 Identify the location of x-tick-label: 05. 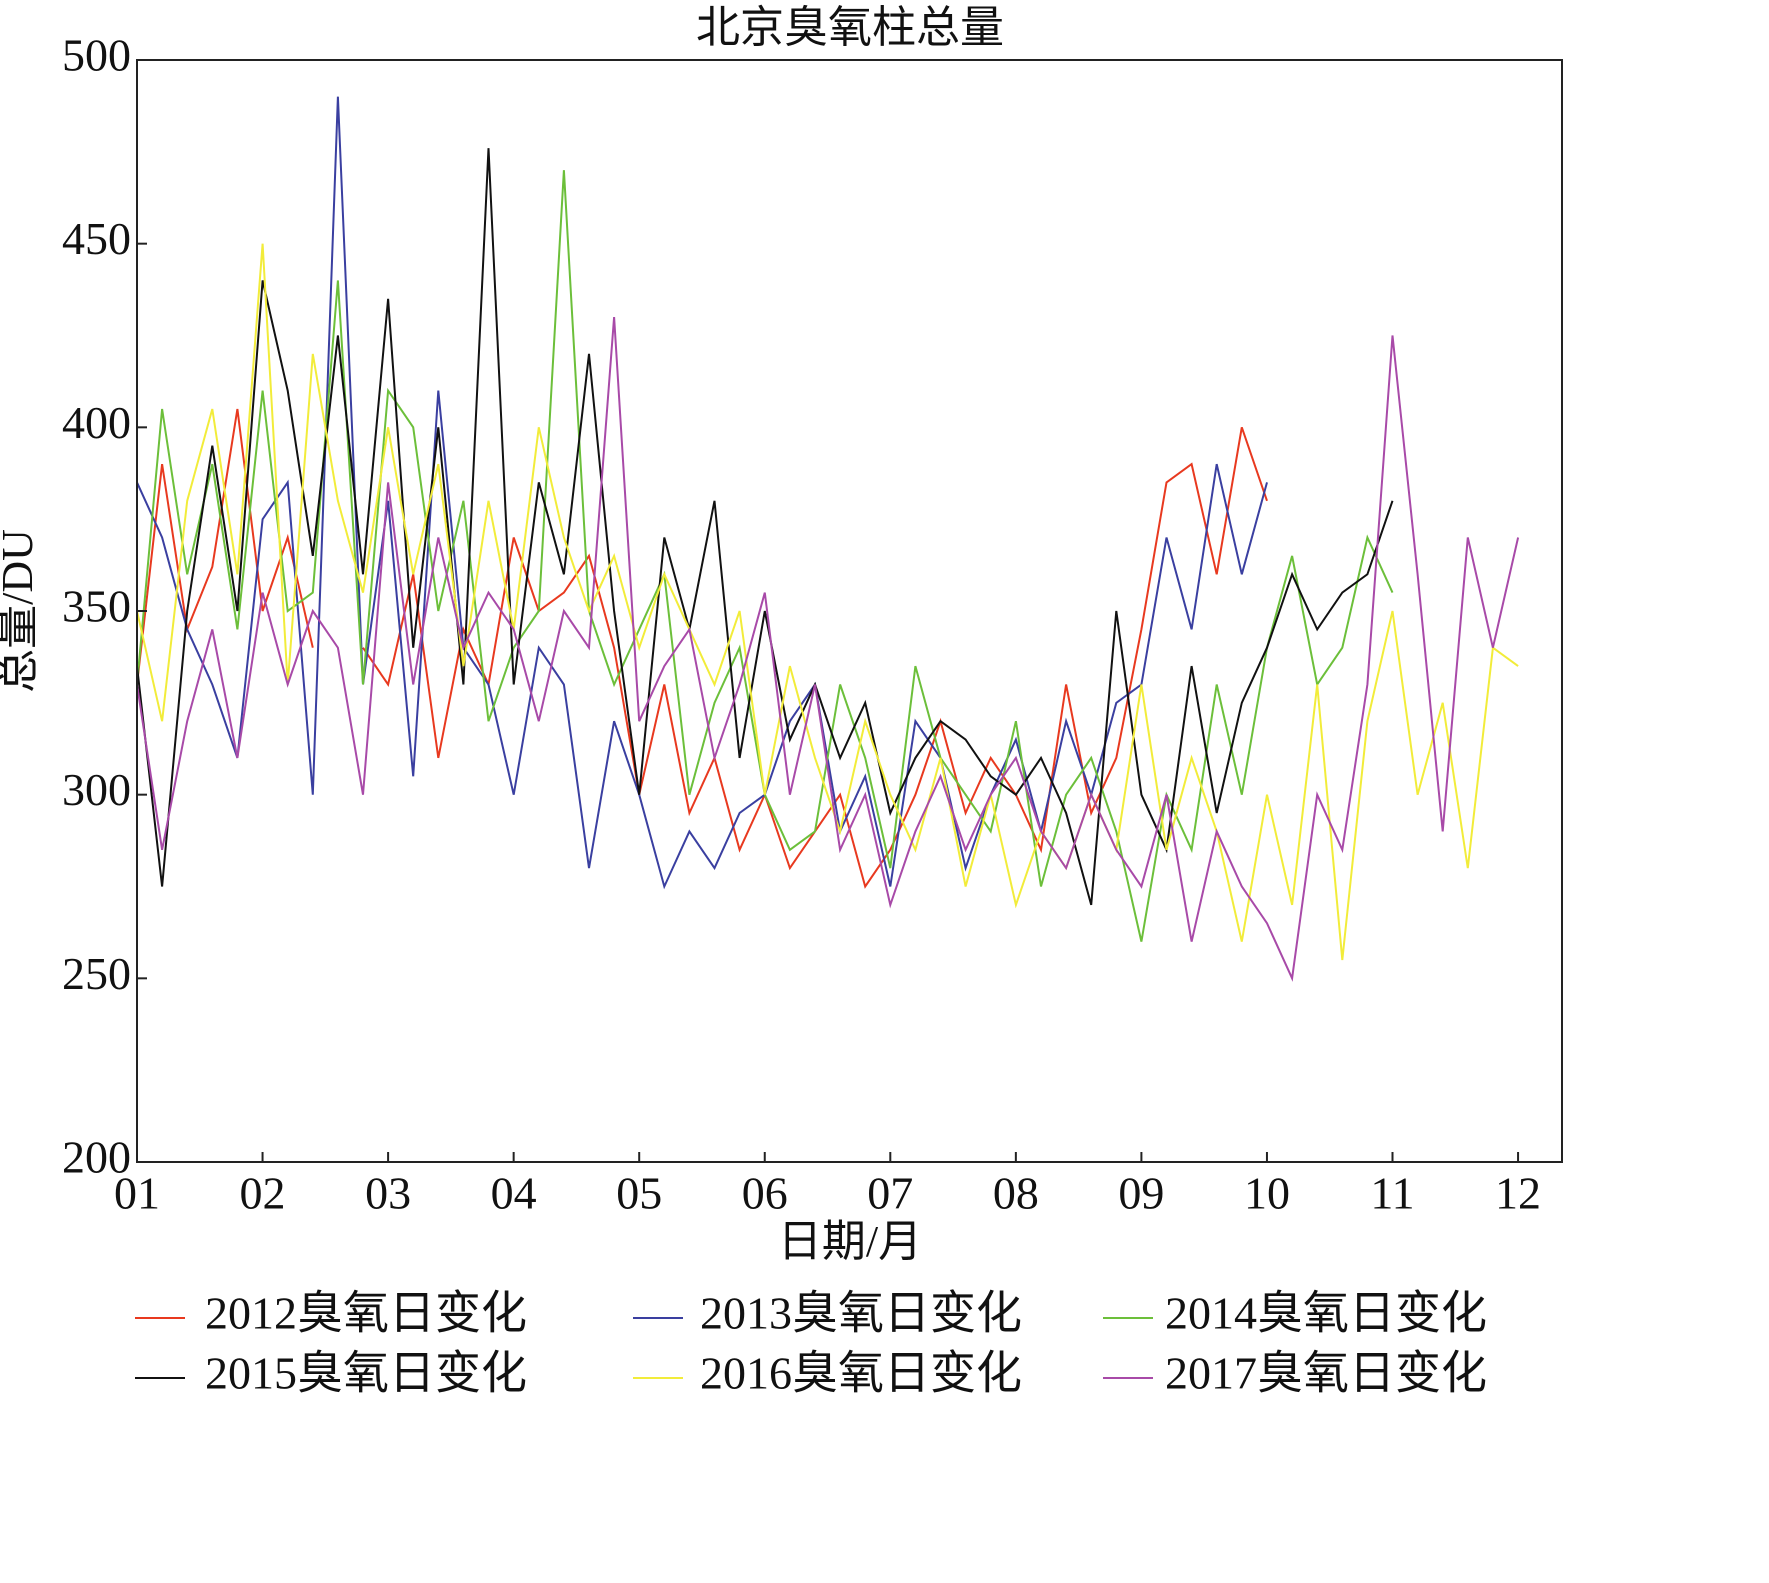
(639, 1193).